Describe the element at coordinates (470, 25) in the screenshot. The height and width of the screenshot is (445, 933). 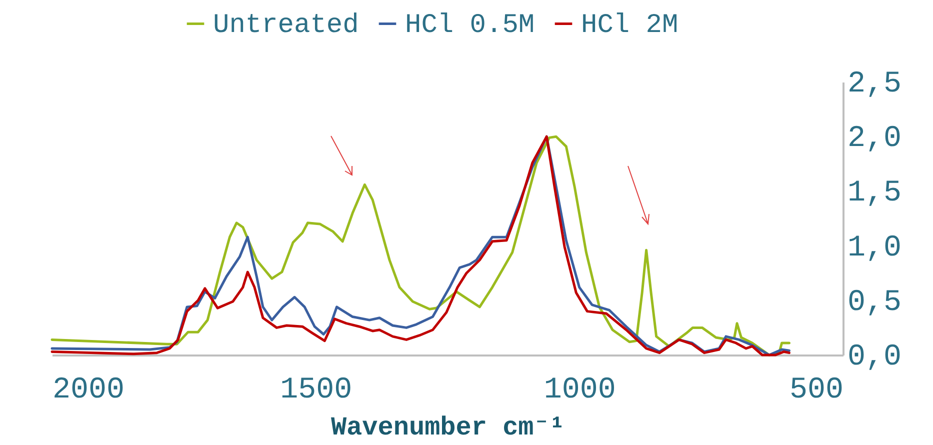
I see `legend-label: HCl 0.5M` at that location.